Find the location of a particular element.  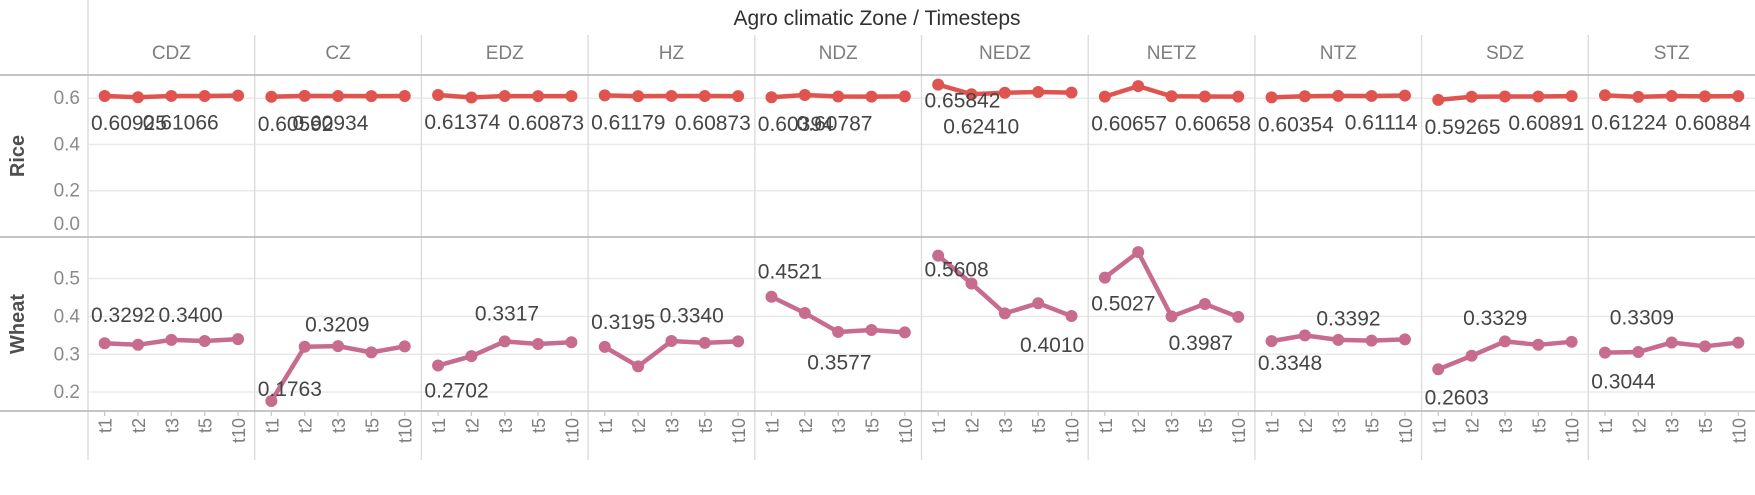

wheat-point-NETZ-t1 is located at coordinates (1104, 277).